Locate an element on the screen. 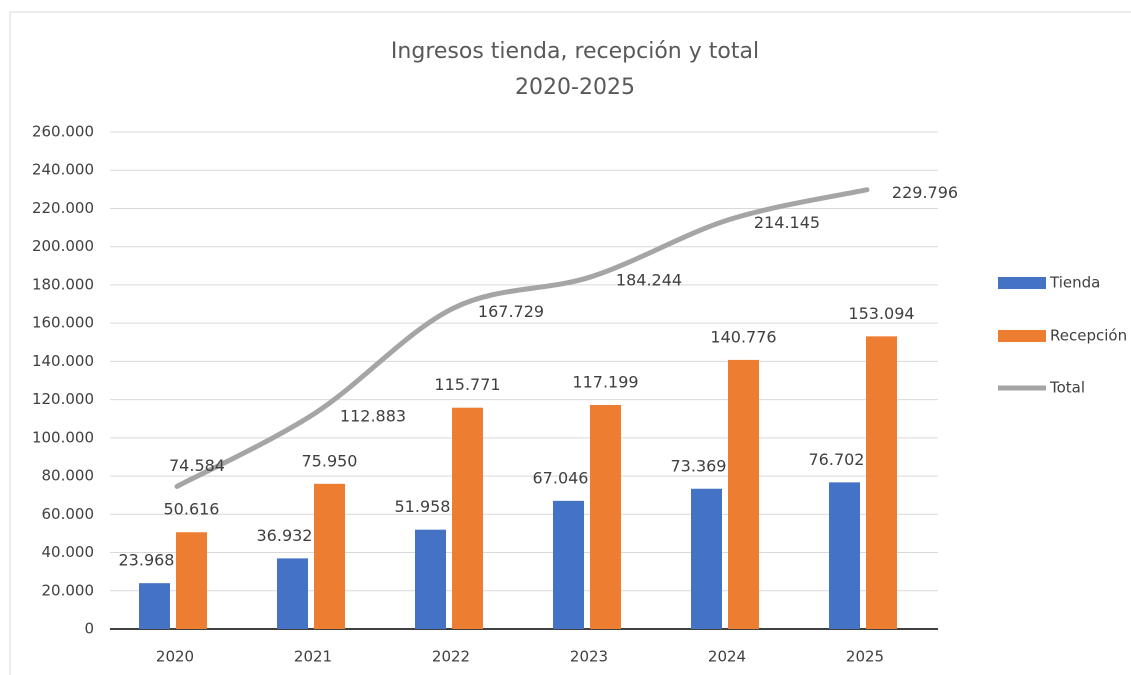 The width and height of the screenshot is (1131, 675). y-tick-label: 100.000 is located at coordinates (63, 437).